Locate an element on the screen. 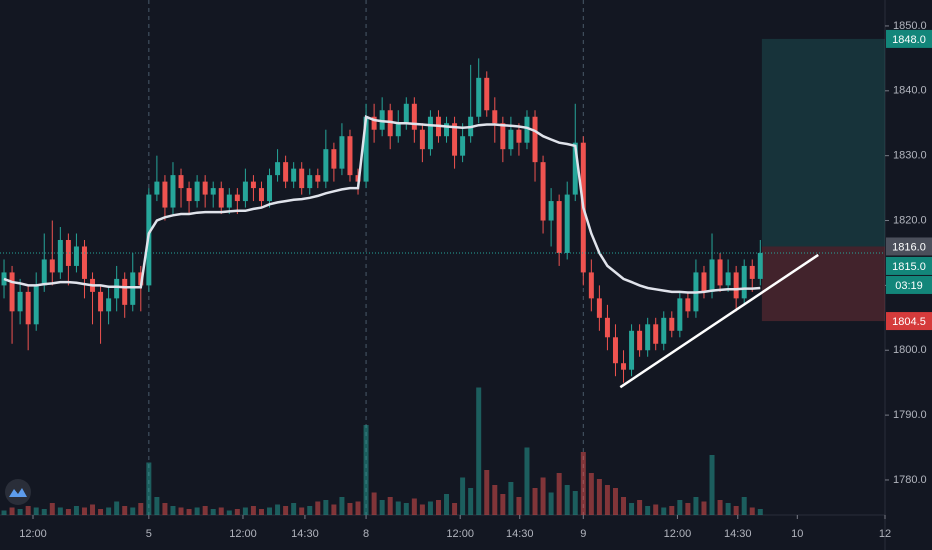 Image resolution: width=932 pixels, height=550 pixels. entry-badge-label: 1816.0 is located at coordinates (909, 247).